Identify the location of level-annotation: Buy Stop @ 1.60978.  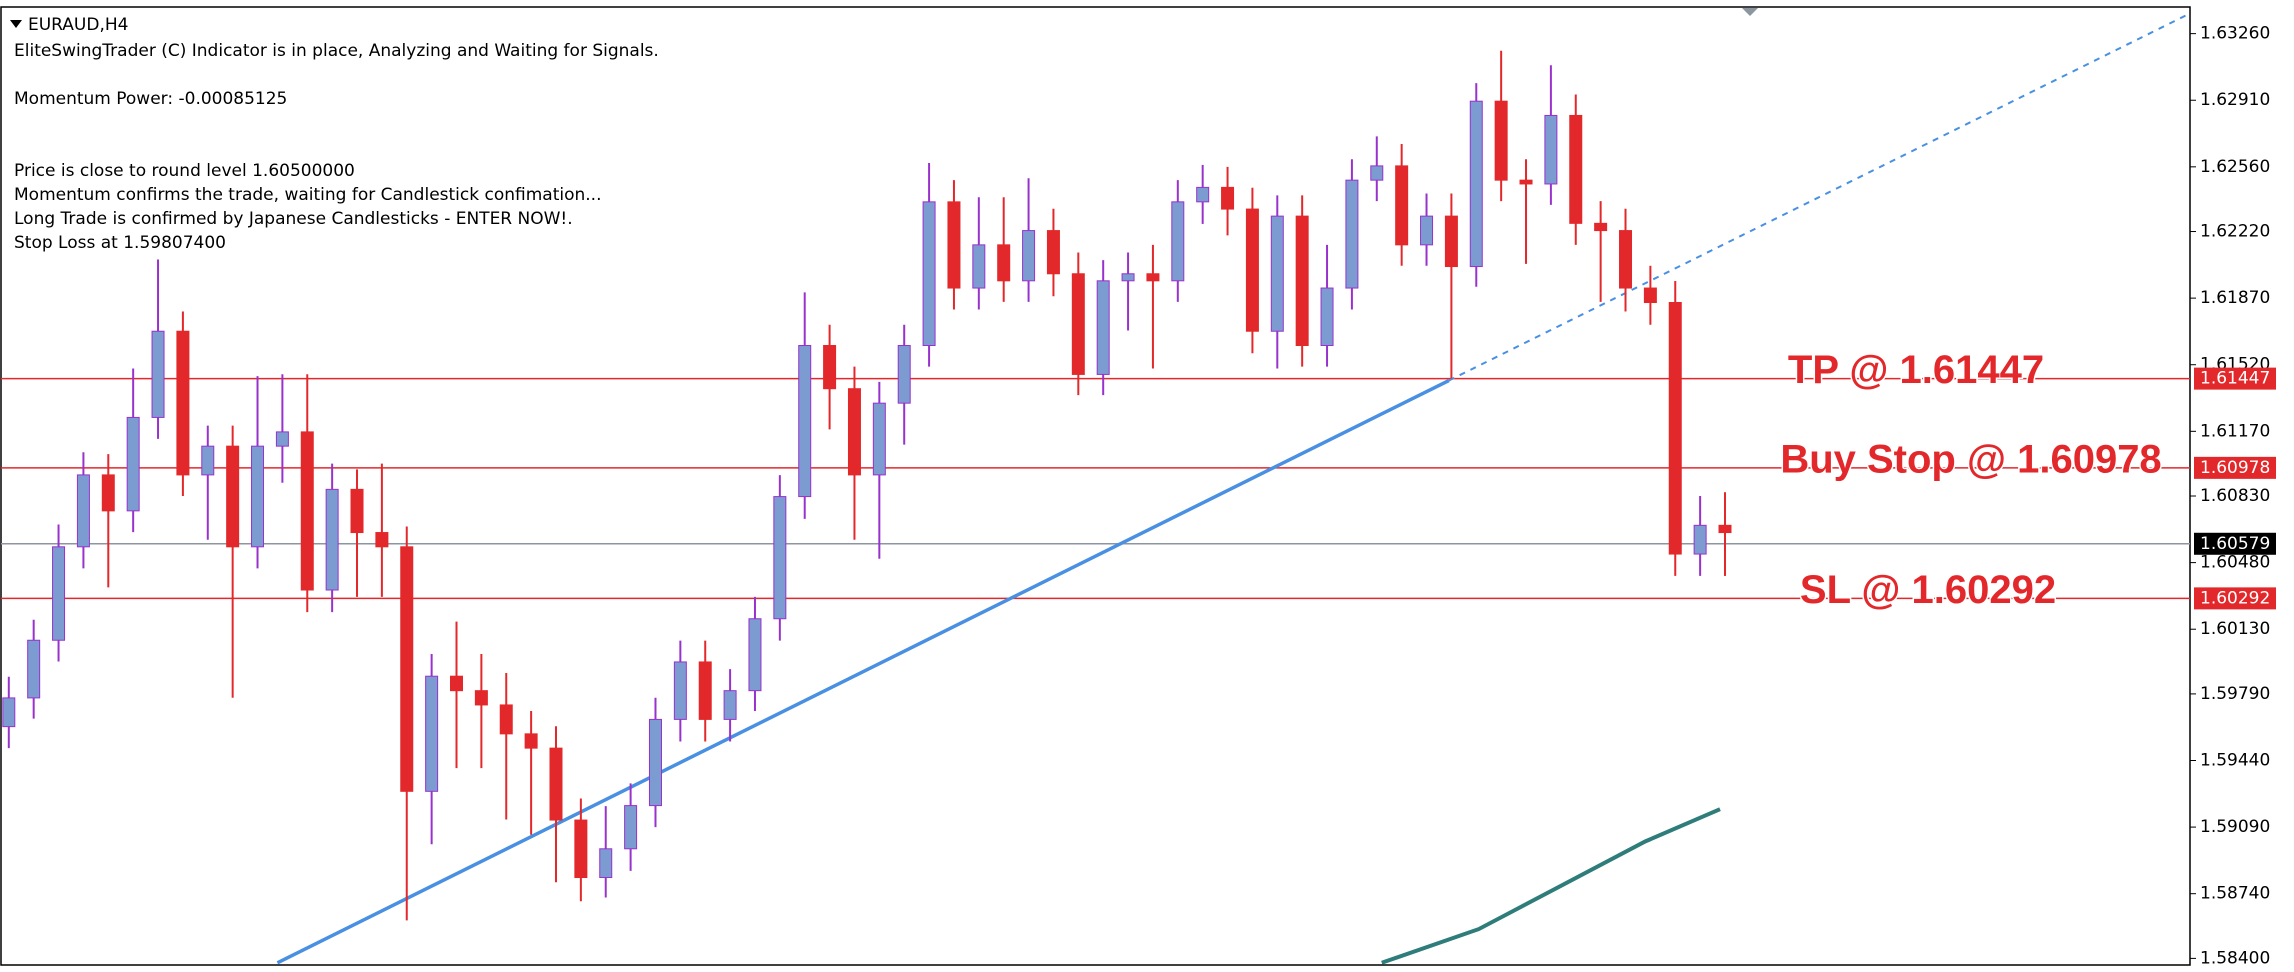
(1970, 459).